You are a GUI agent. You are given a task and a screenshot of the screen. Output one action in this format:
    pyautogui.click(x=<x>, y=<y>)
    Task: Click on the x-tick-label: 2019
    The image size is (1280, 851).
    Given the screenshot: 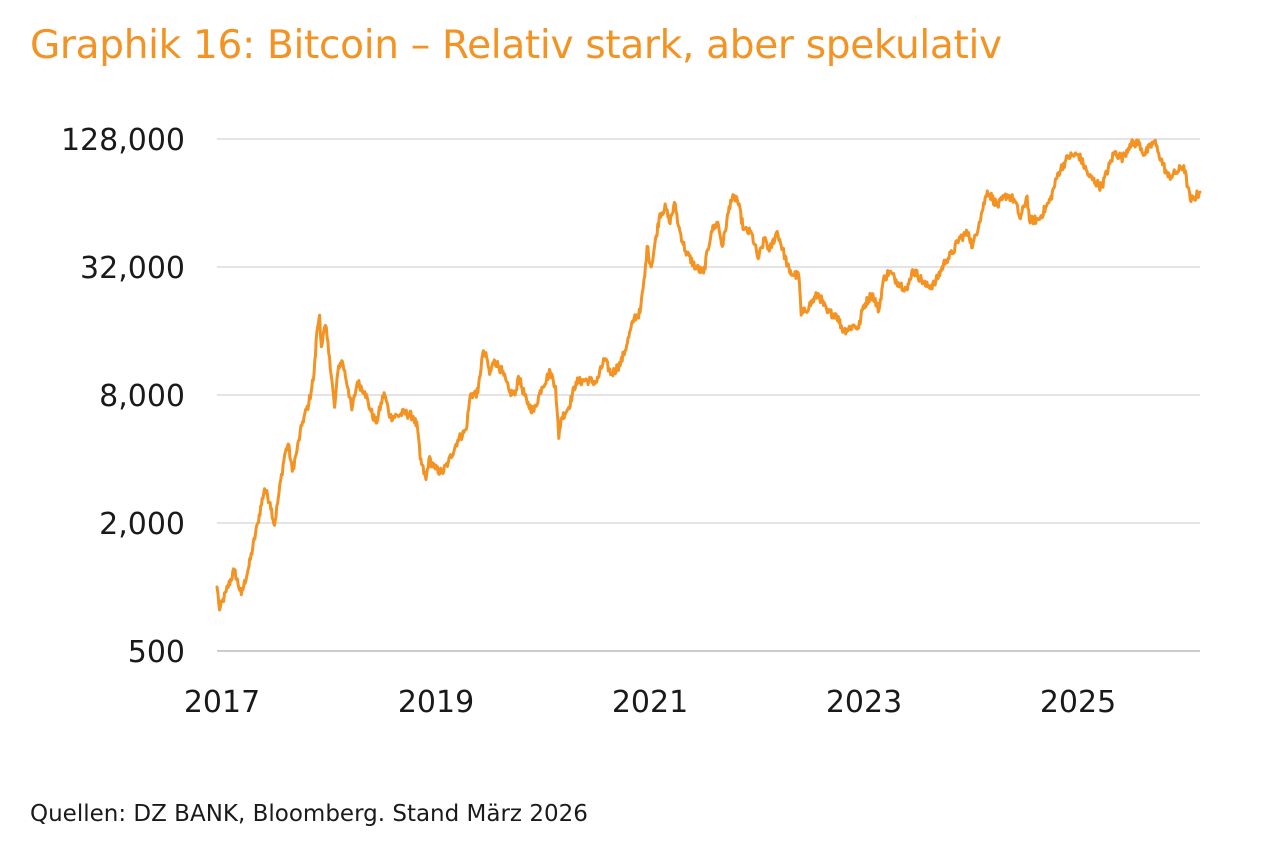 What is the action you would take?
    pyautogui.click(x=436, y=702)
    